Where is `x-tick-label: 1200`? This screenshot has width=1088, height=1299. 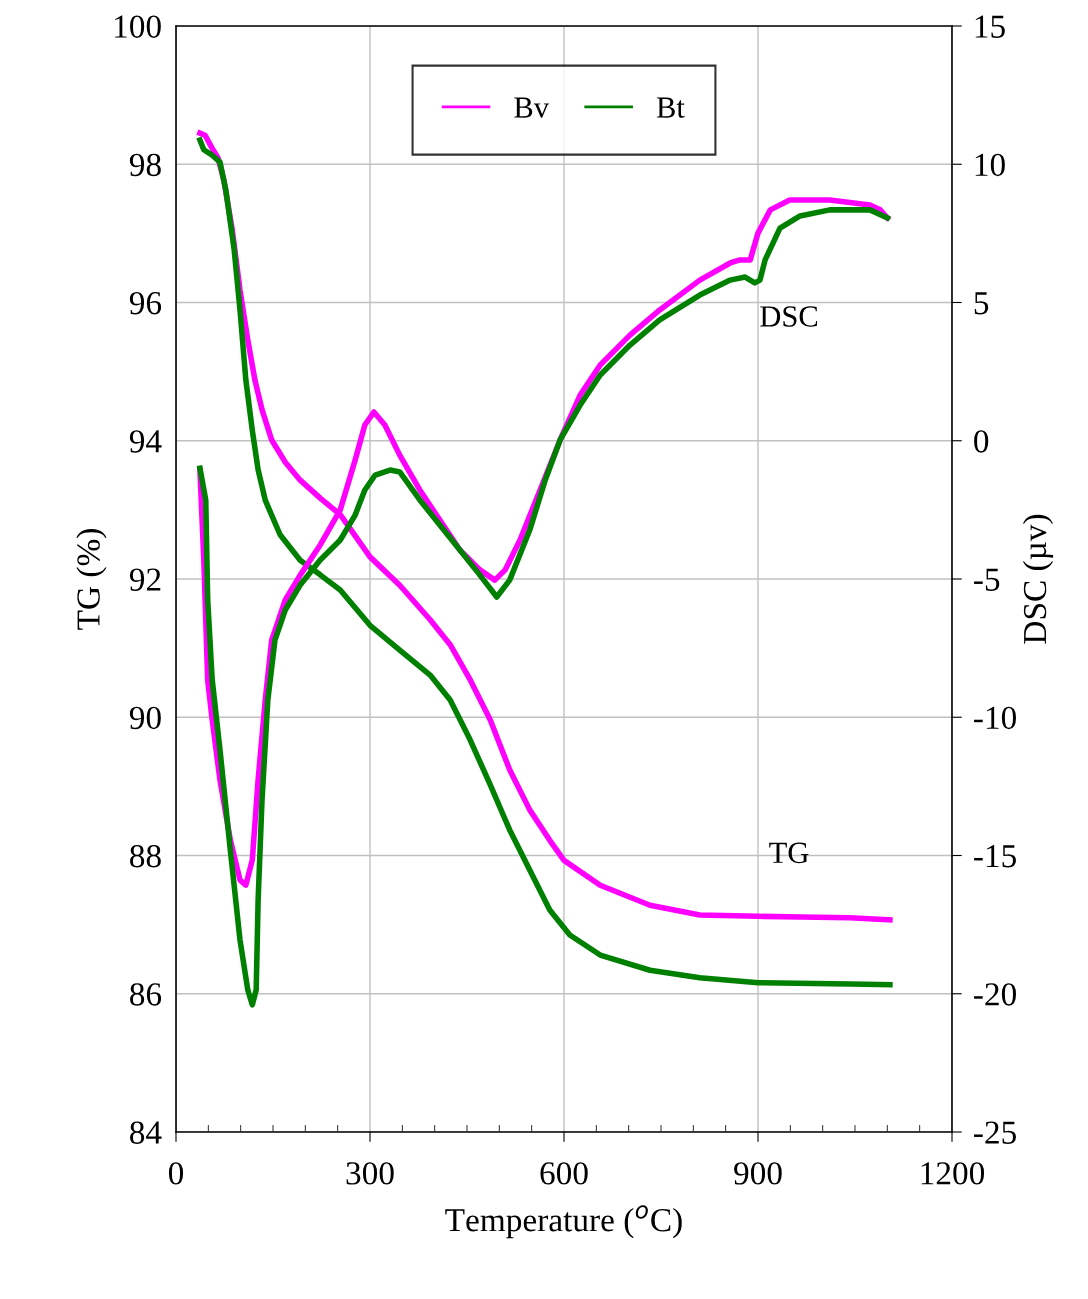
x-tick-label: 1200 is located at coordinates (953, 1173).